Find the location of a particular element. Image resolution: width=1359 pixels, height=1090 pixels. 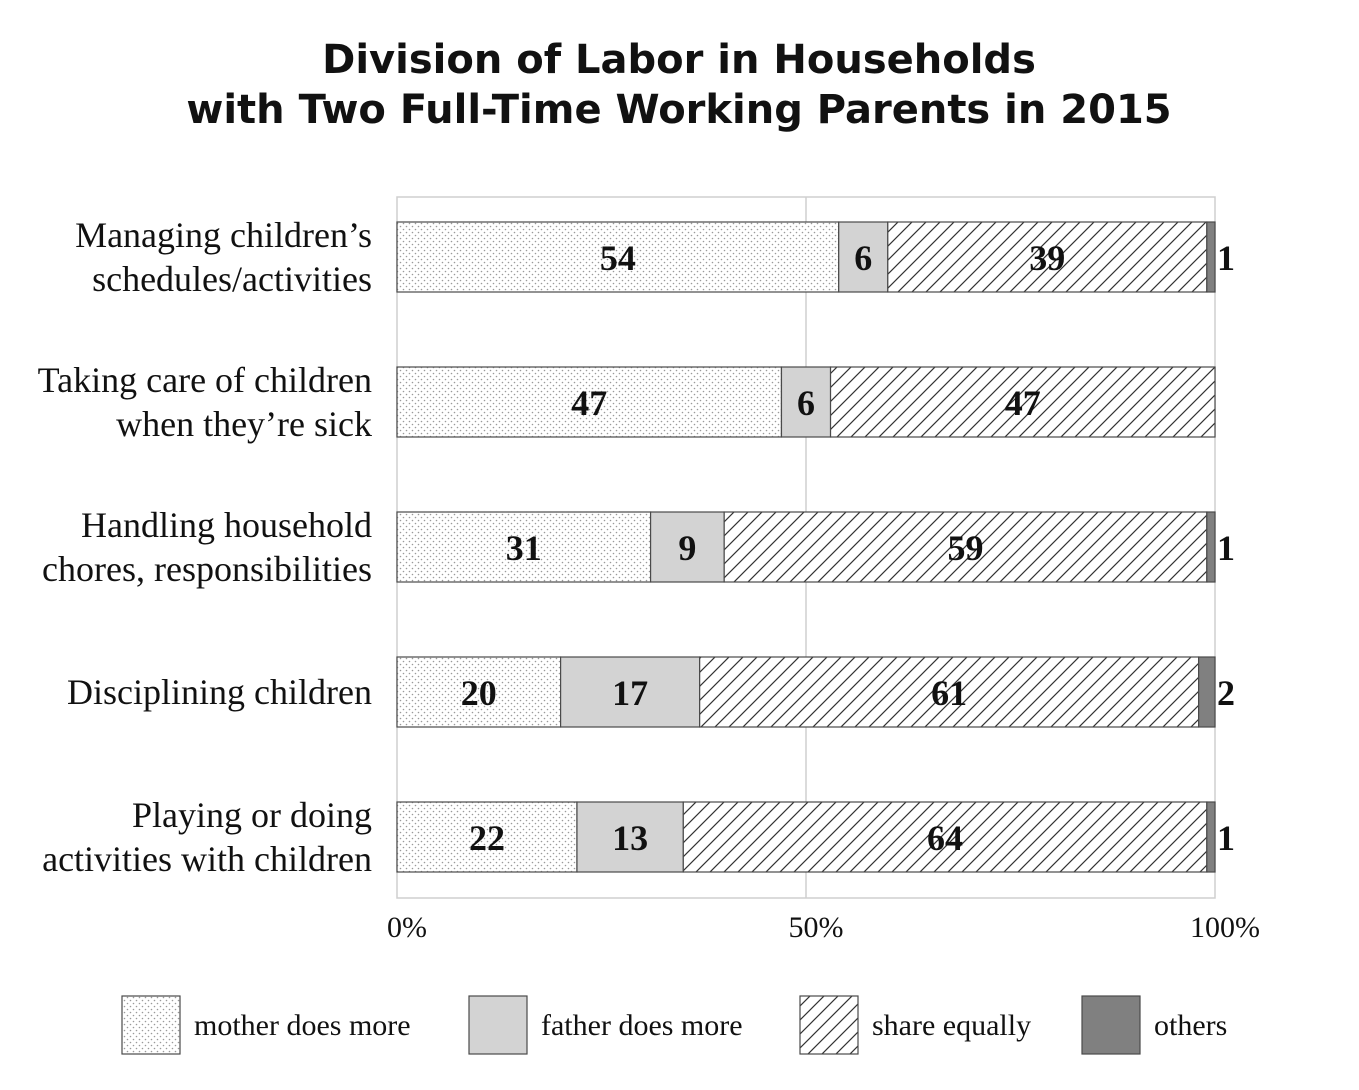

category-label: Taking care of children is located at coordinates (205, 380).